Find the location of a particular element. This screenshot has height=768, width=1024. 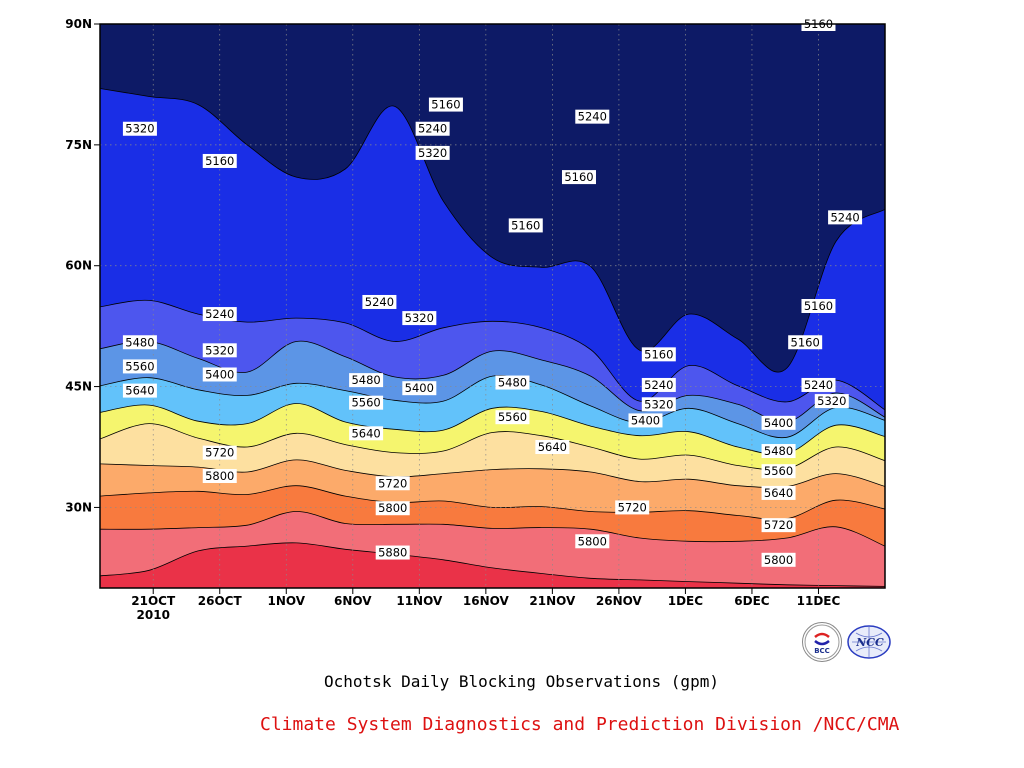

x-tick-label: 11NOV is located at coordinates (419, 601).